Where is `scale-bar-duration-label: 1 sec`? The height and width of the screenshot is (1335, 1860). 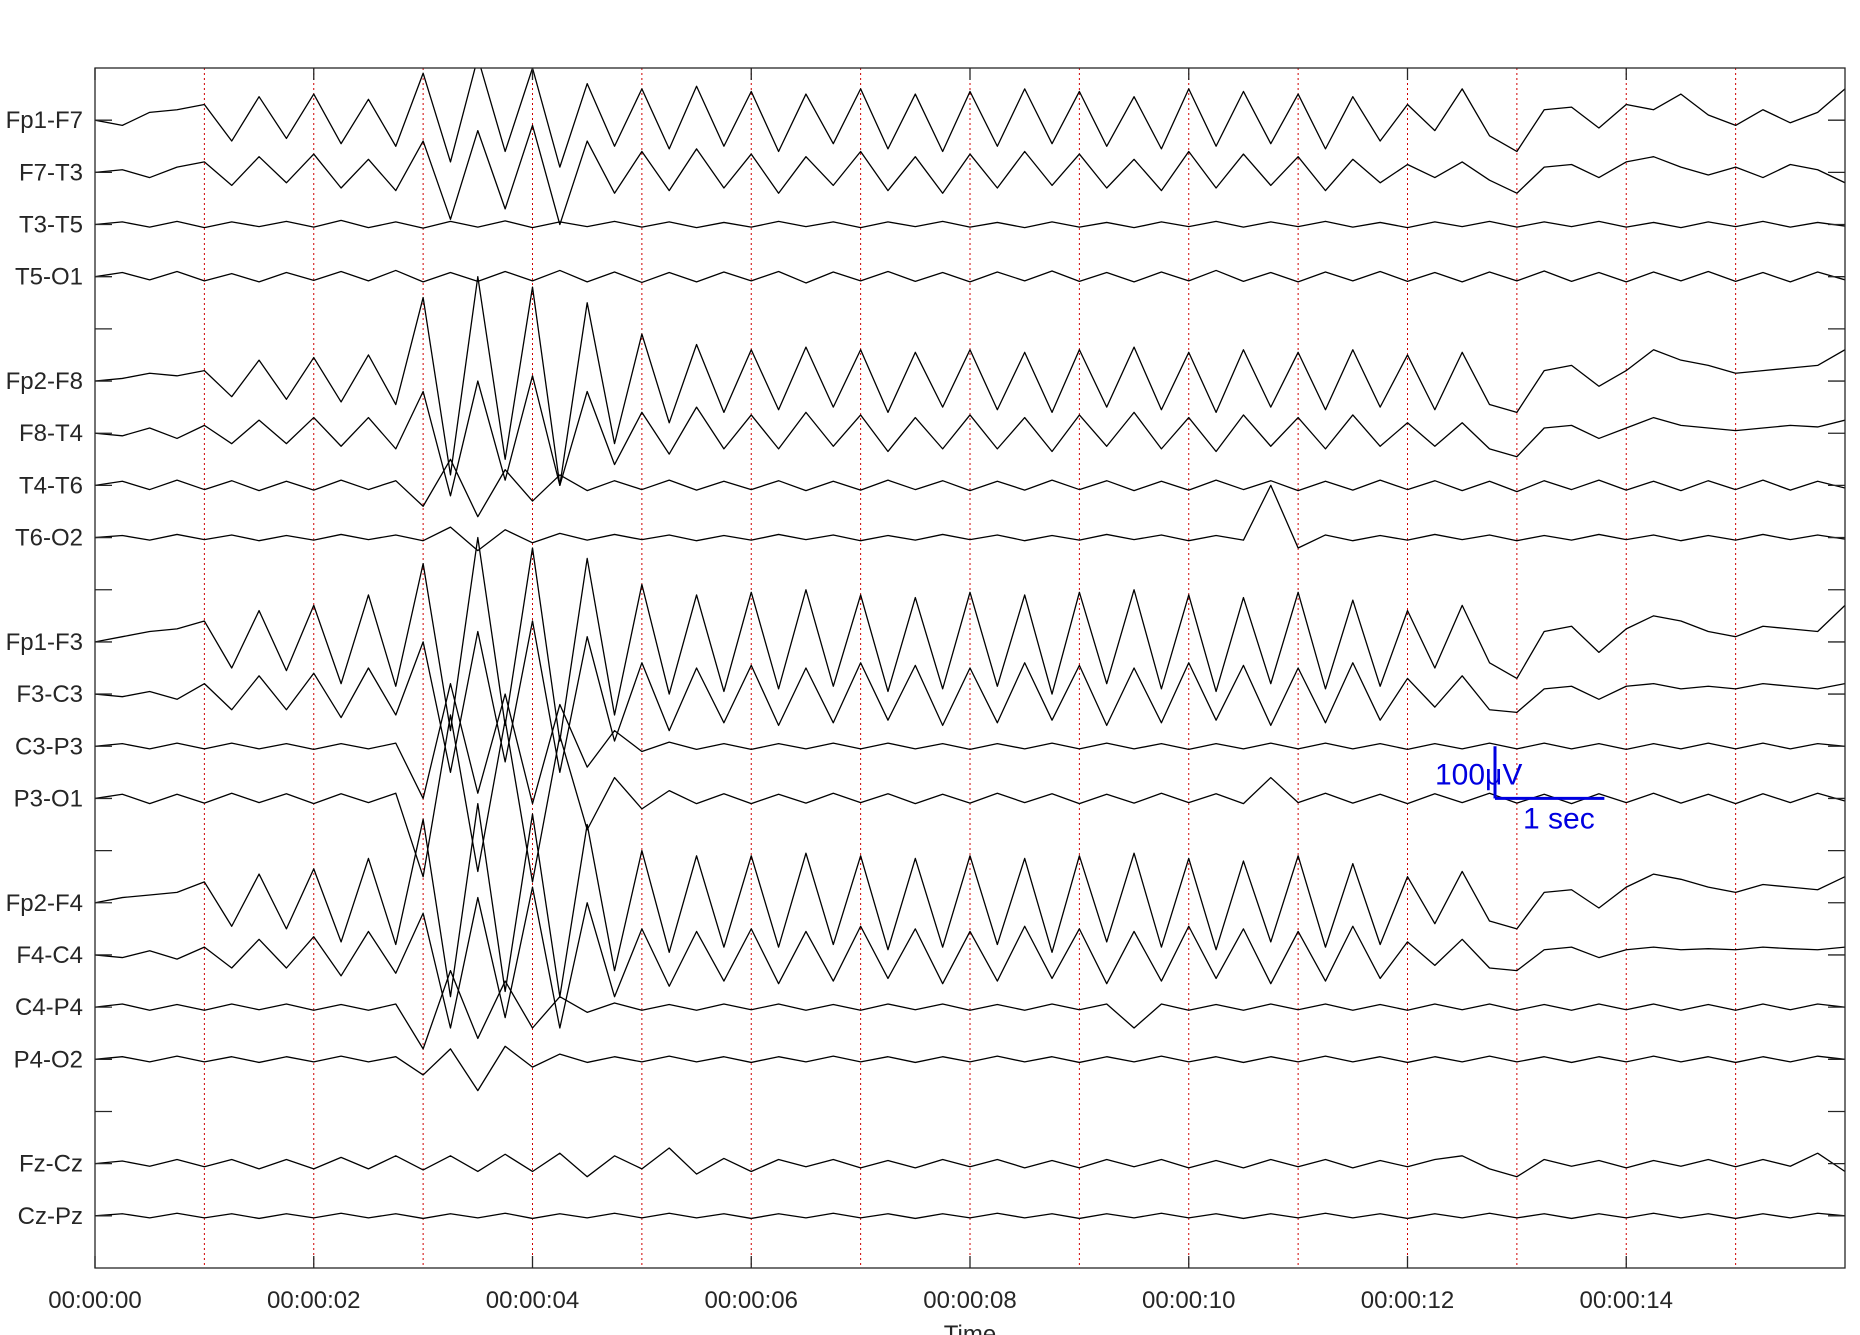 scale-bar-duration-label: 1 sec is located at coordinates (1559, 818).